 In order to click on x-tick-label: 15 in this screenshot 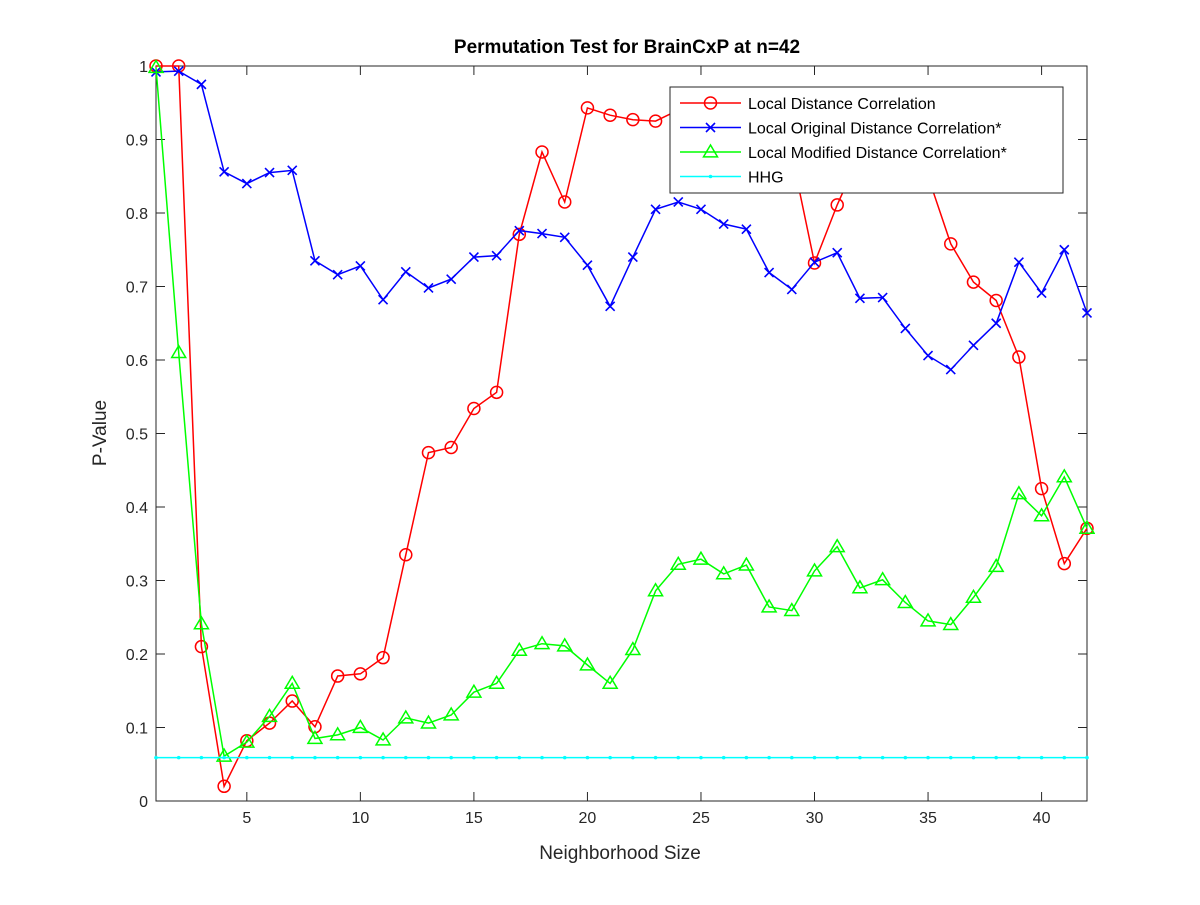, I will do `click(474, 818)`.